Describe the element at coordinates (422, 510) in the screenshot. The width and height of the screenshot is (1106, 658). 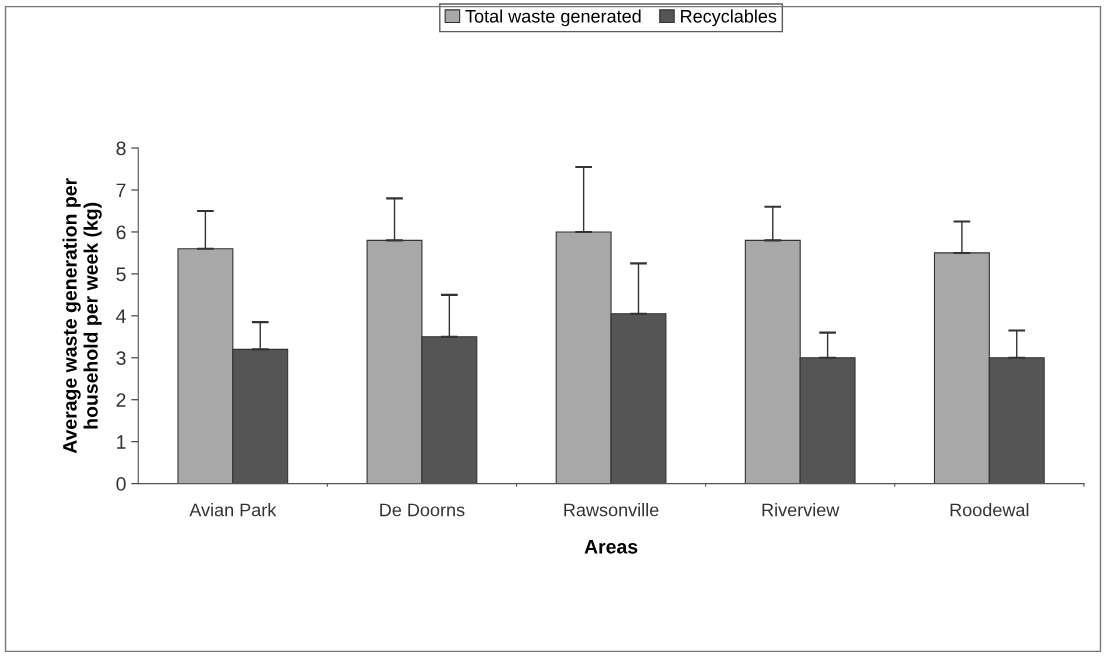
I see `x-tick-label: De Doorns` at that location.